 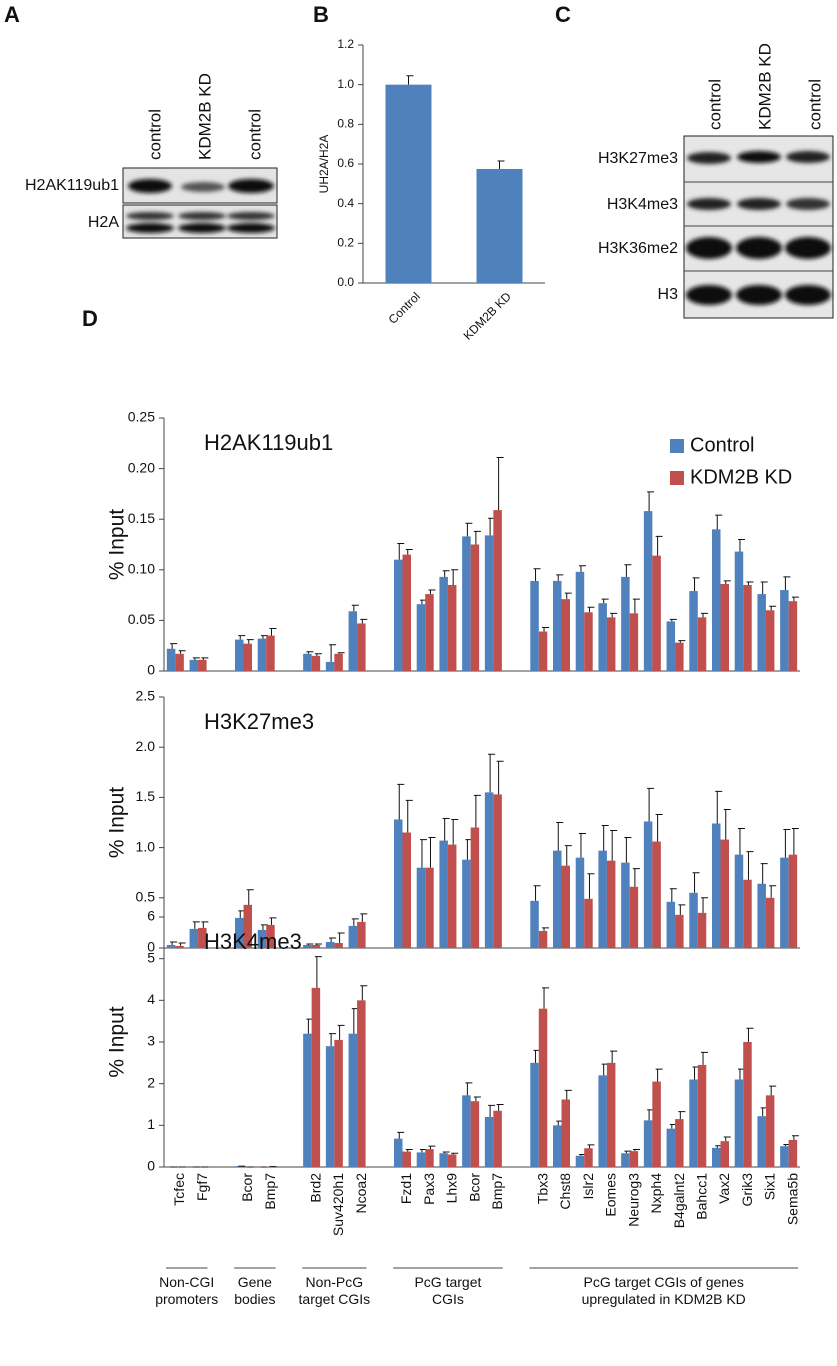 I want to click on panel-label: D, so click(x=90, y=318).